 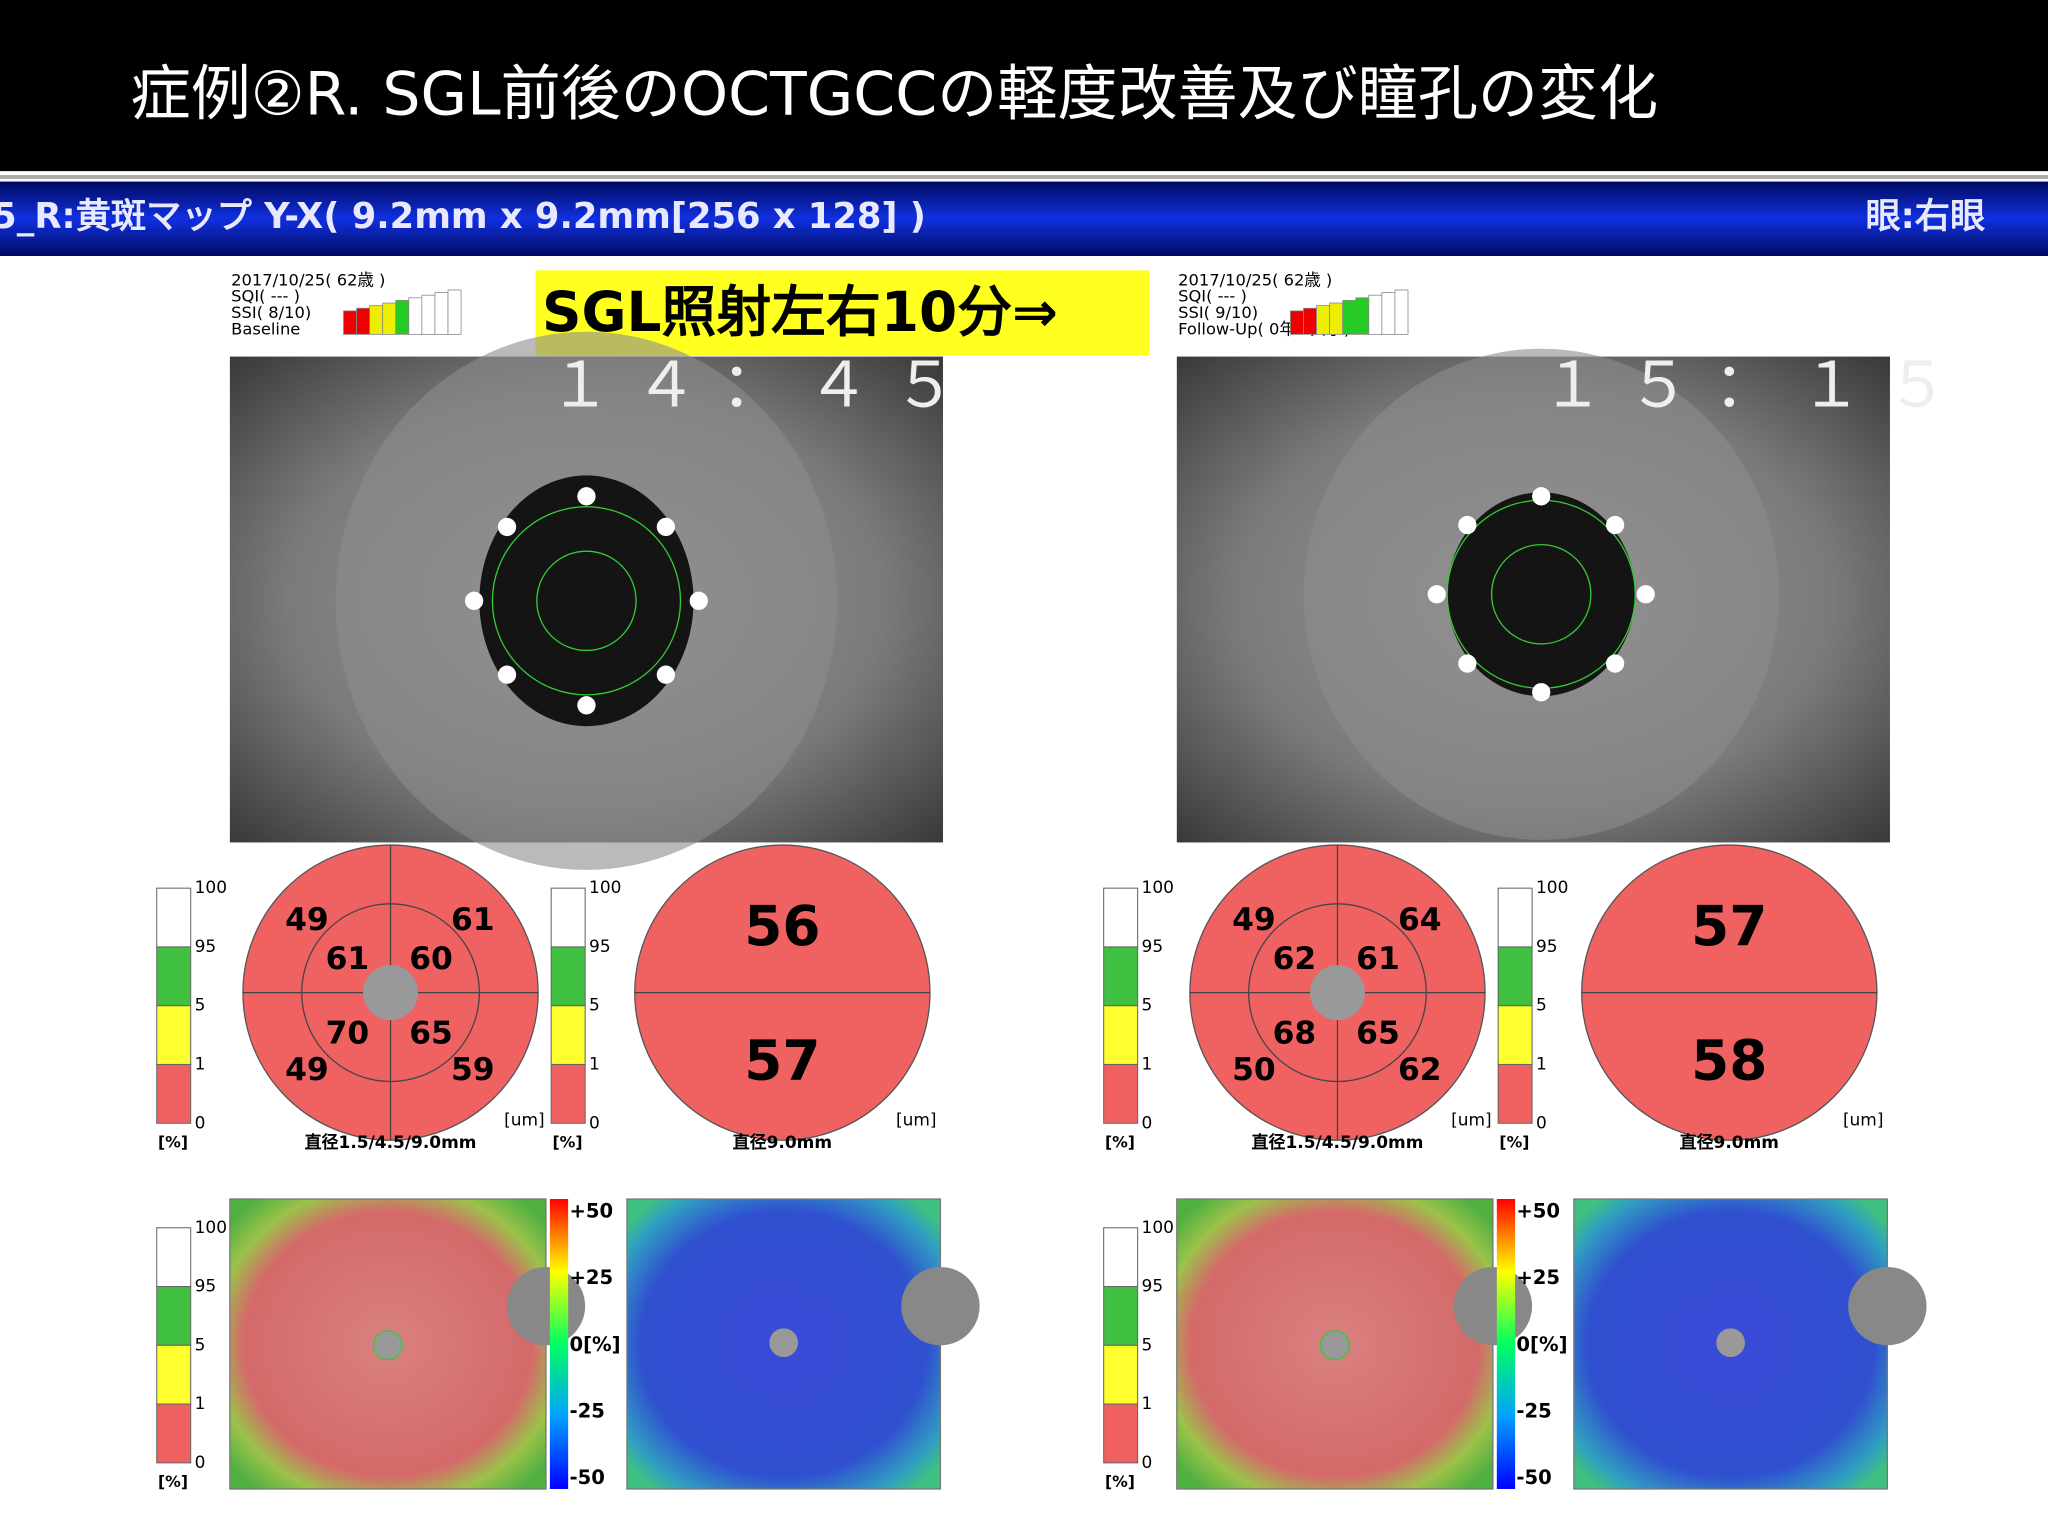 What do you see at coordinates (586, 601) in the screenshot?
I see `scan-ring` at bounding box center [586, 601].